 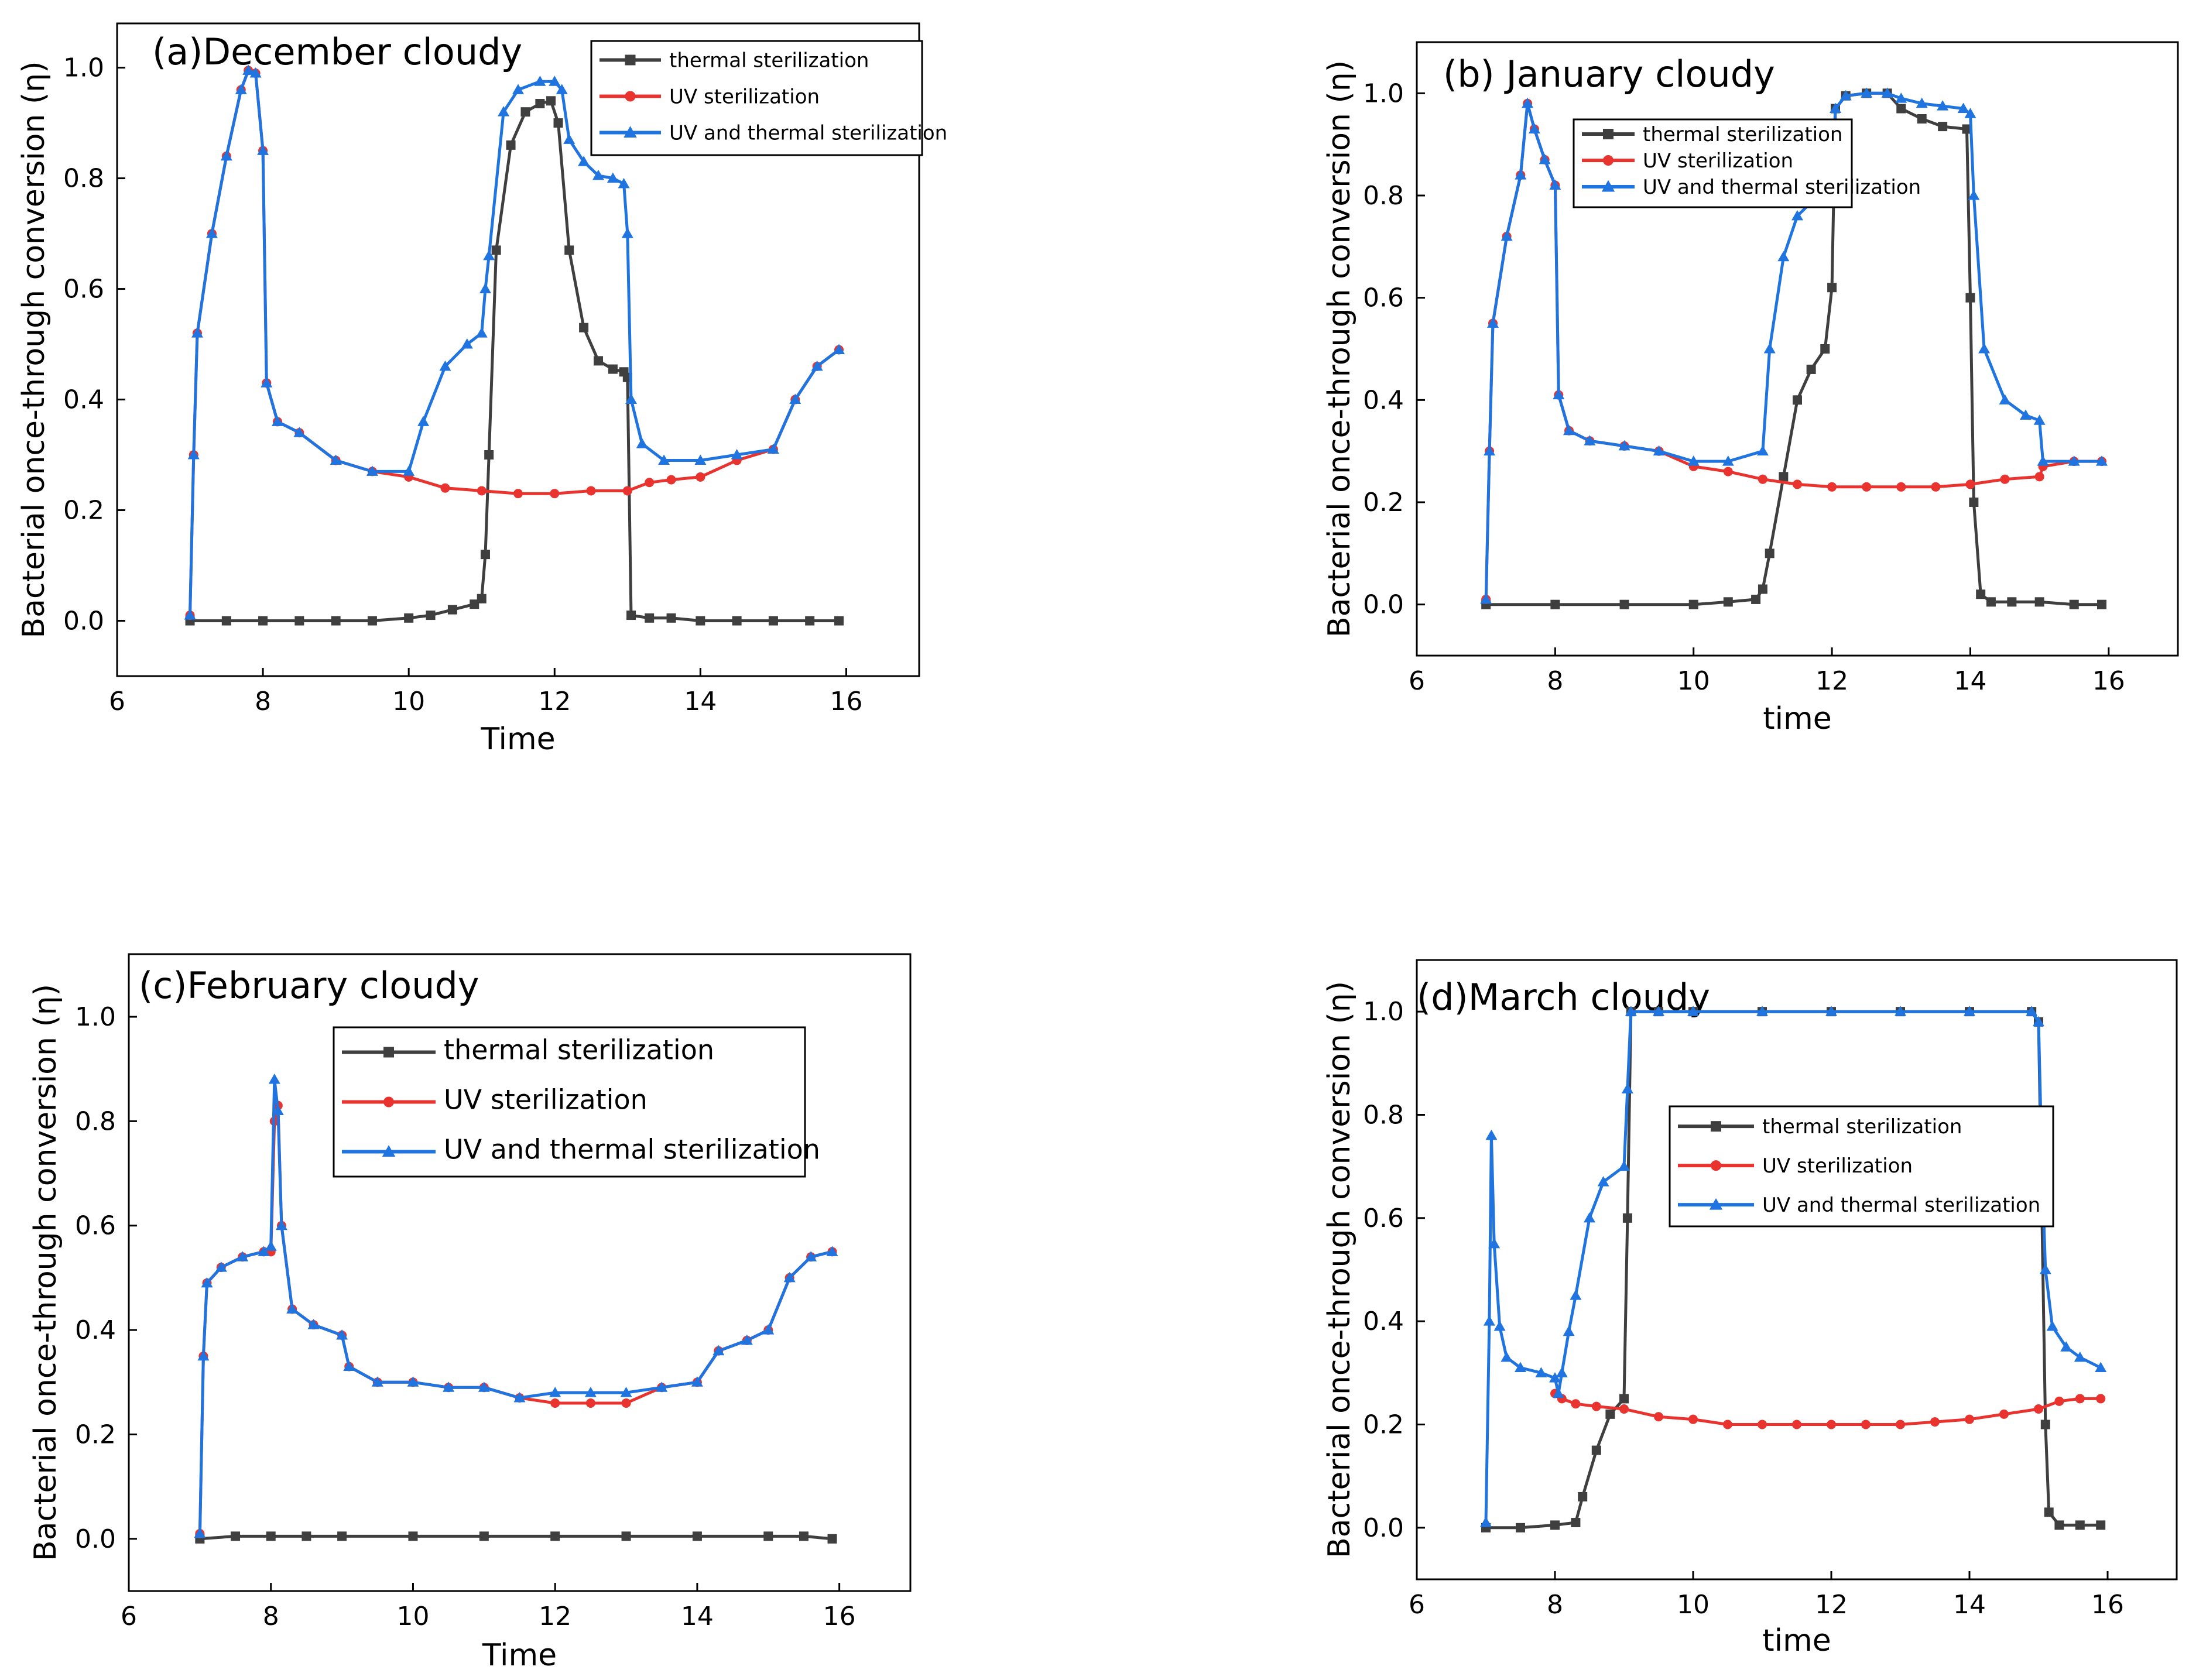 What do you see at coordinates (1742, 134) in the screenshot?
I see `legend-label: thermal sterilization` at bounding box center [1742, 134].